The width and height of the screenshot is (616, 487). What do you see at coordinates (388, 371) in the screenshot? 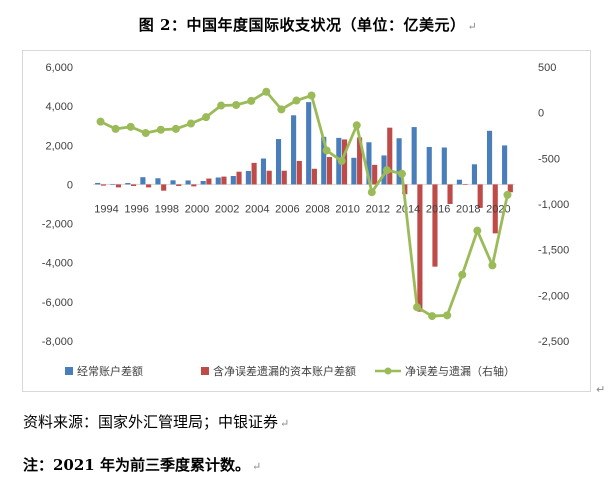
I see `legend-swatch-marker` at bounding box center [388, 371].